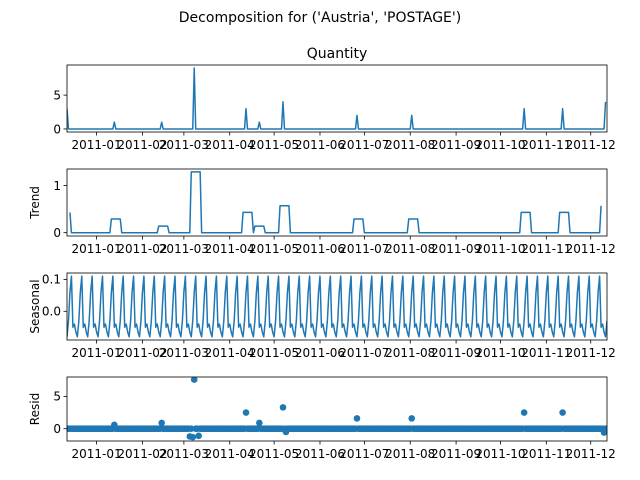  What do you see at coordinates (364, 353) in the screenshot?
I see `seasonal-xtick-label: 2011-07` at bounding box center [364, 353].